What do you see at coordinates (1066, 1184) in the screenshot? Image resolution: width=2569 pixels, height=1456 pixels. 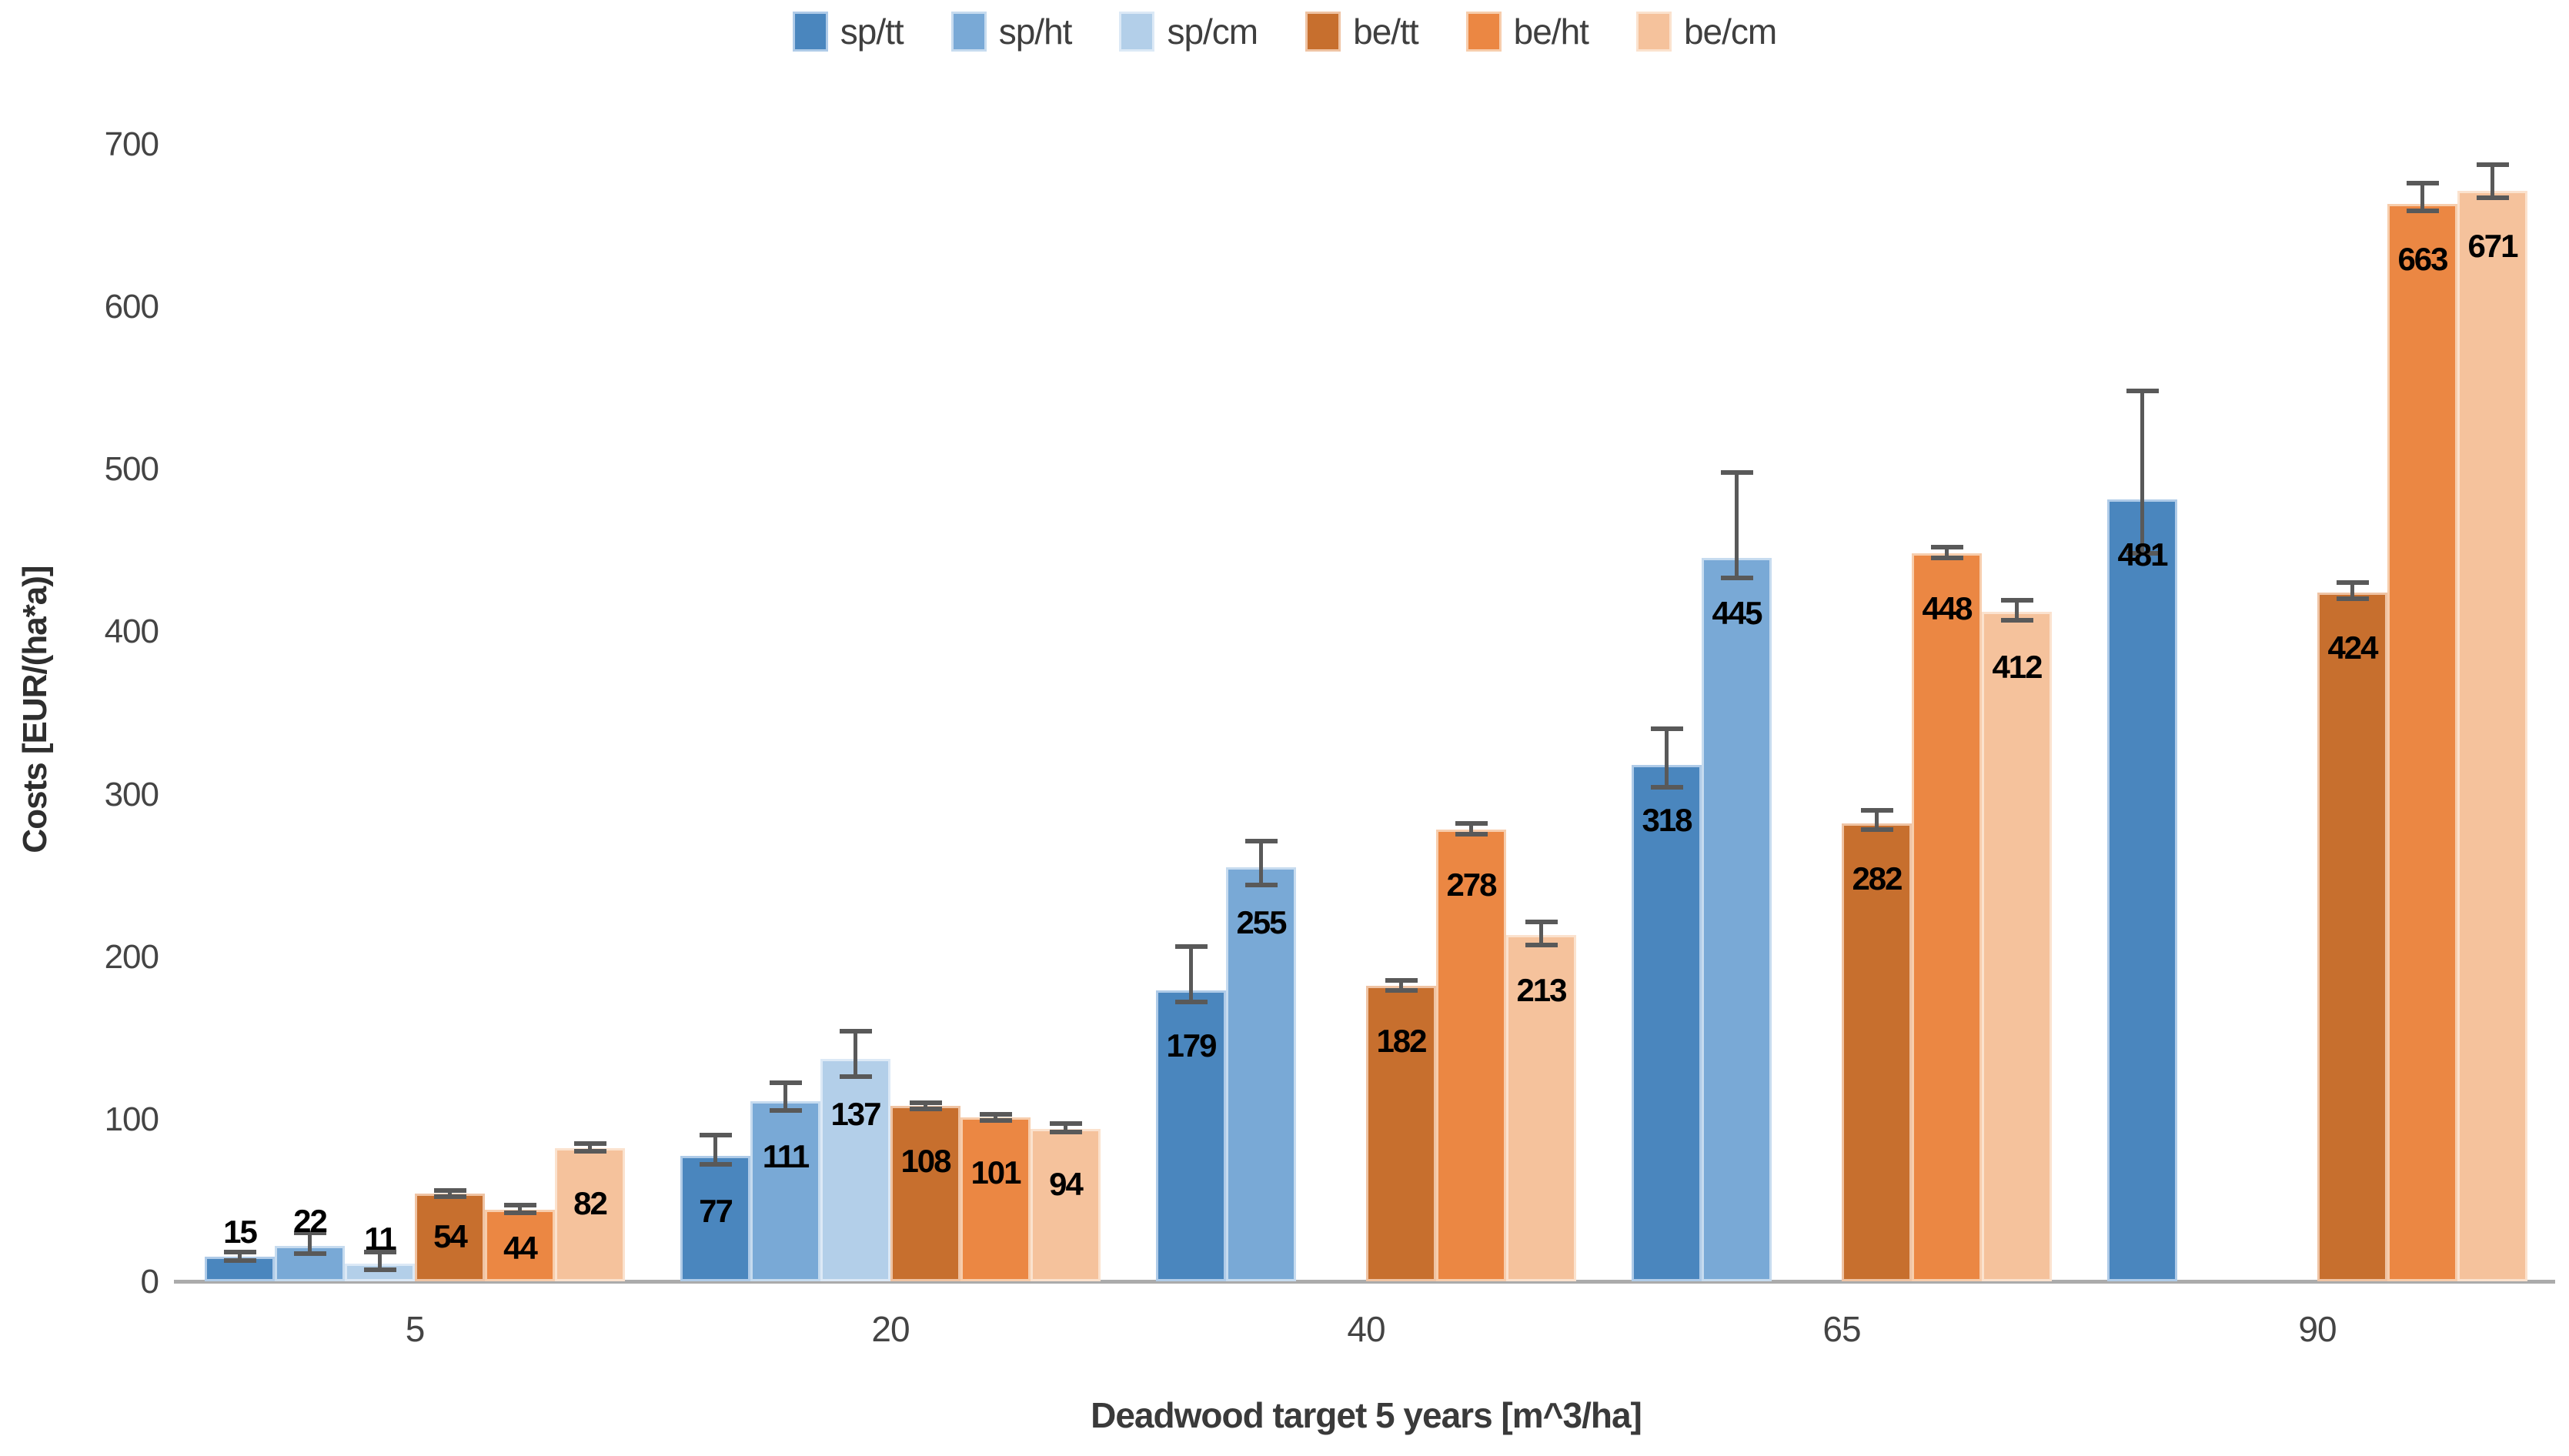 I see `value-label: 94` at bounding box center [1066, 1184].